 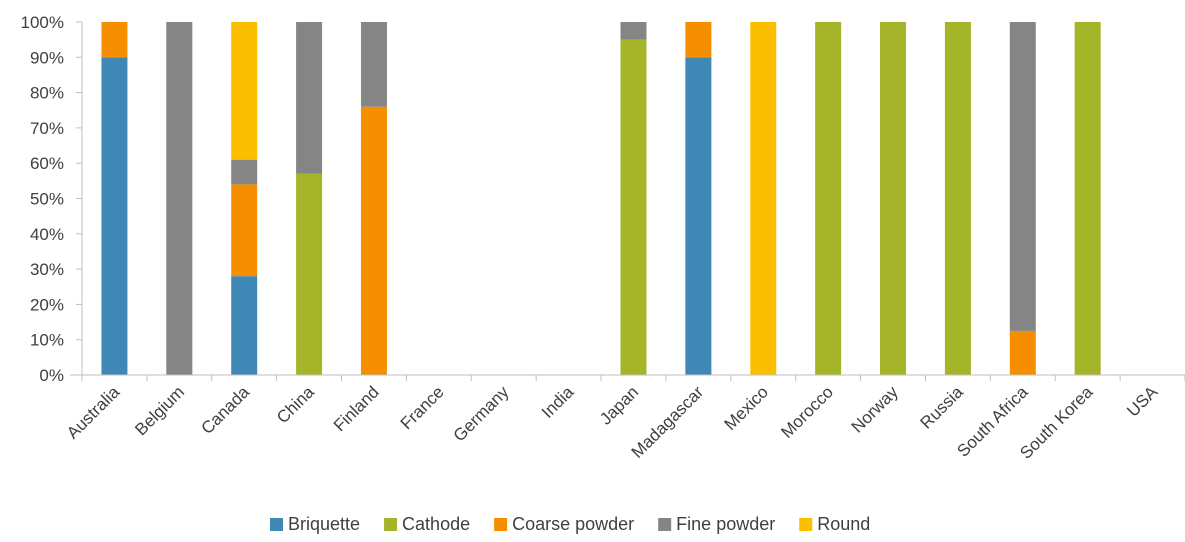 I want to click on y-tick-label: 60%, so click(x=47, y=163).